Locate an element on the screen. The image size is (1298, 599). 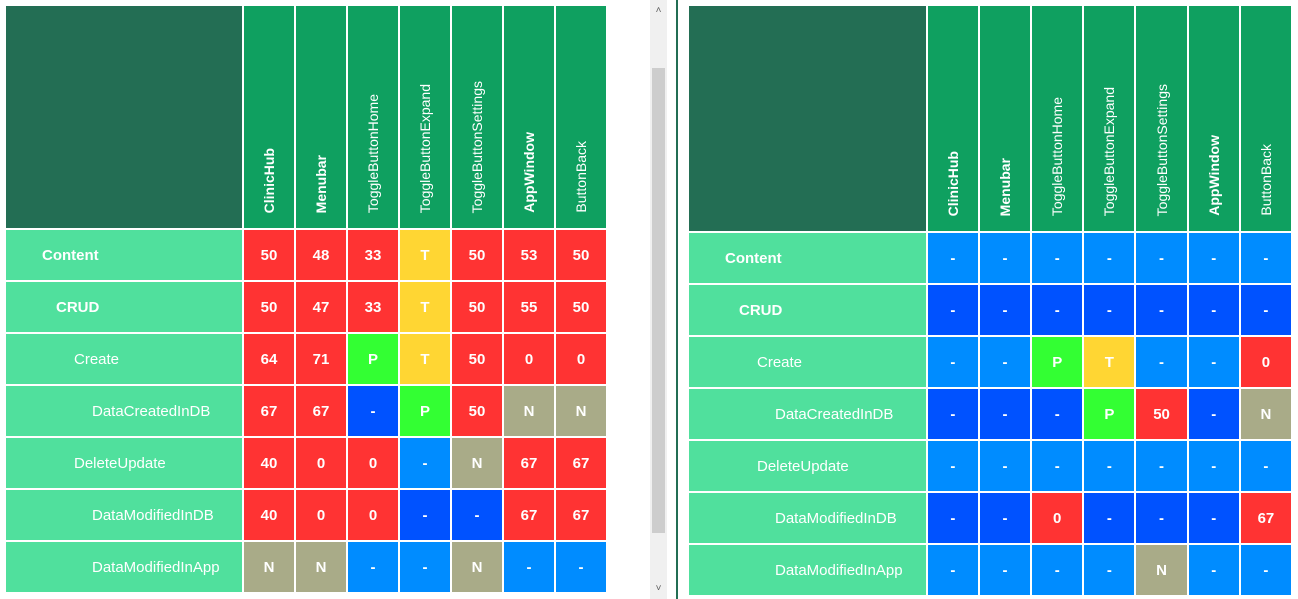
matrix-cell: 53 is located at coordinates (529, 255).